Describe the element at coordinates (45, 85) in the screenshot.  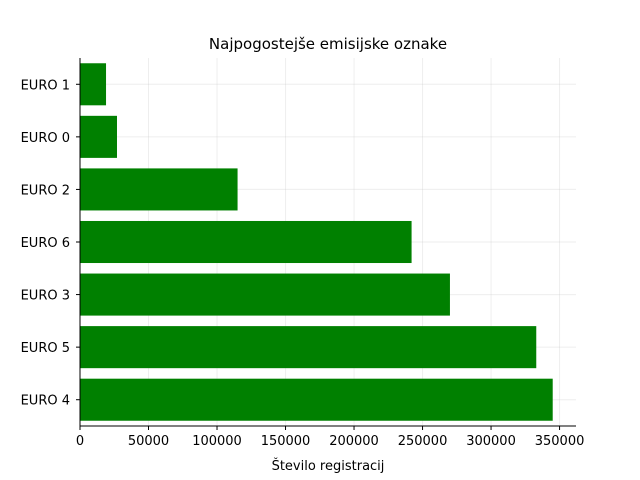
I see `y-tick-label: EURO 1` at that location.